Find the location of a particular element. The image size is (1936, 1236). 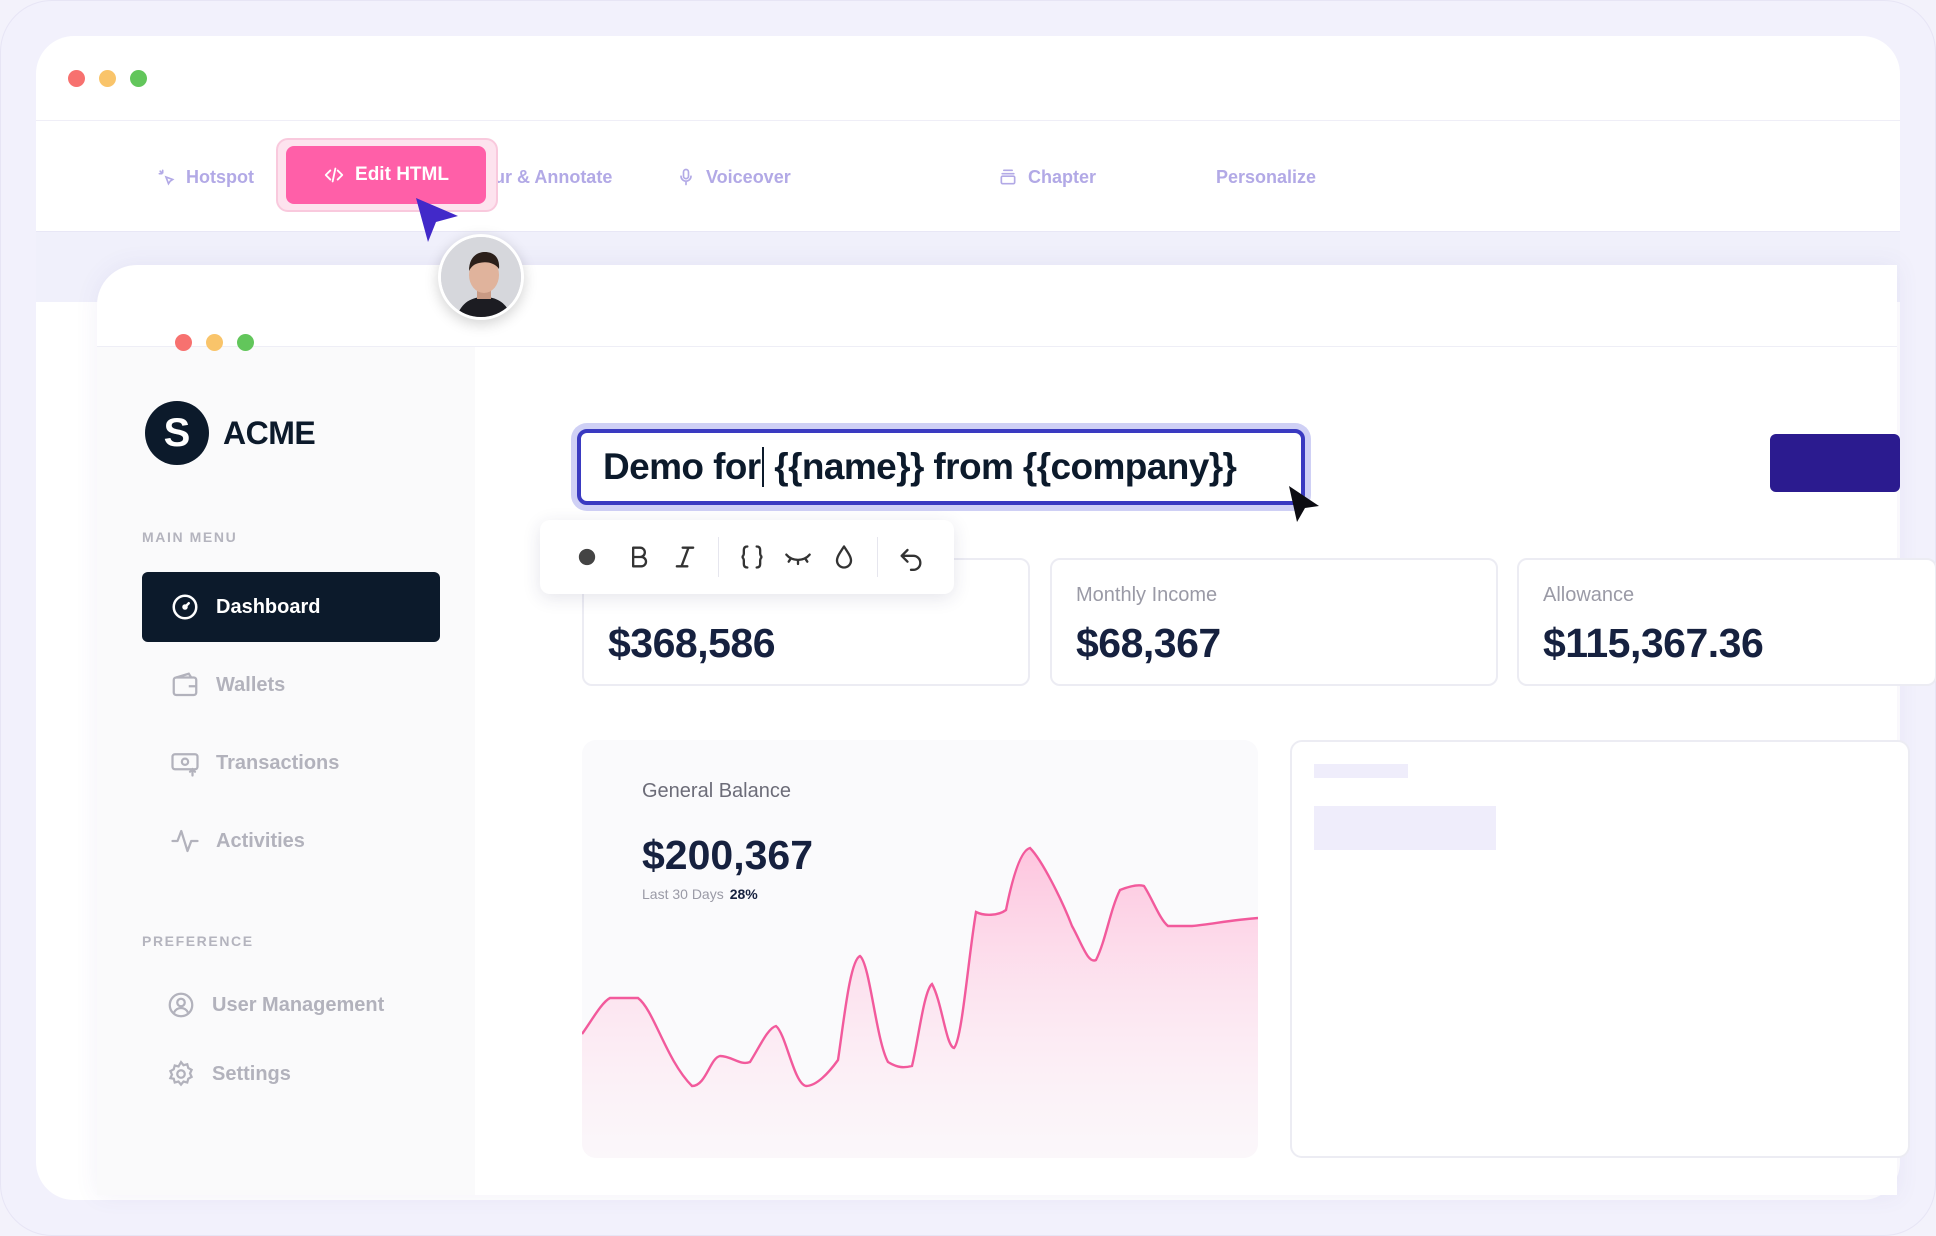

sidebar-item-label: Wallets is located at coordinates (251, 684).